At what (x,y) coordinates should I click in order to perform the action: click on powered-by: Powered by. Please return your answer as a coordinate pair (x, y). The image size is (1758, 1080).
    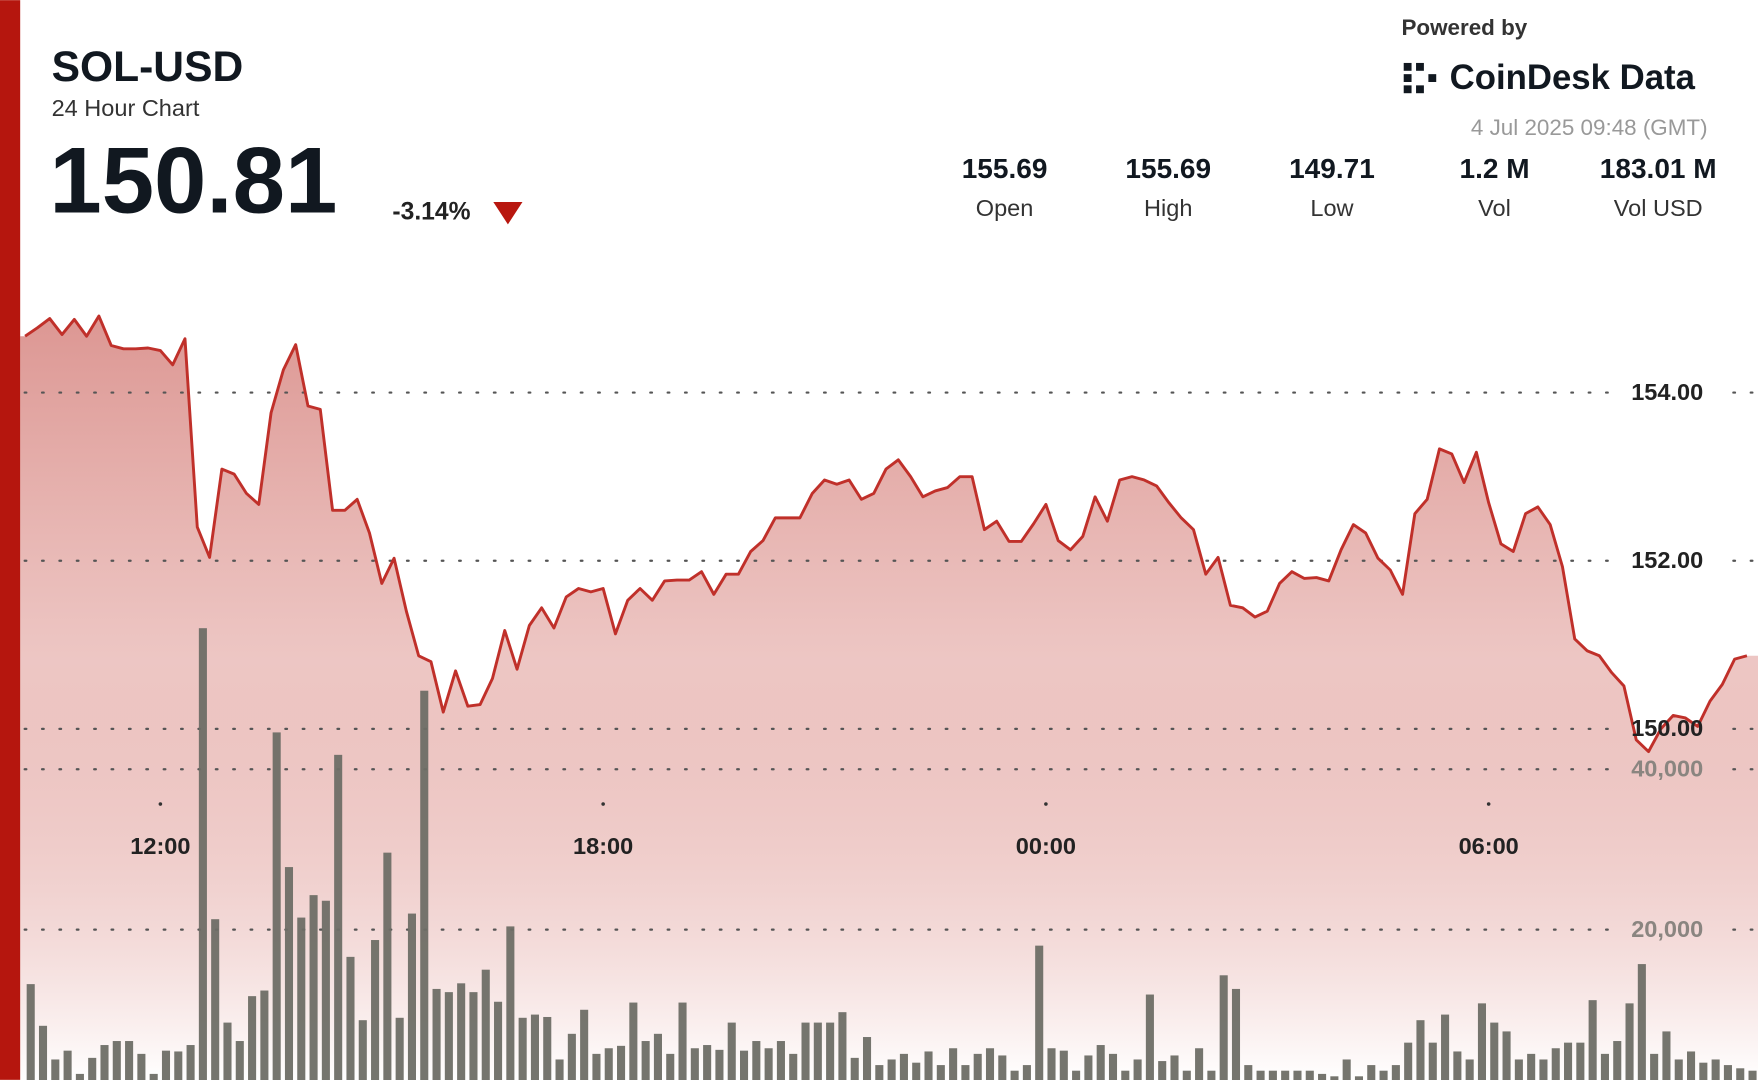
    Looking at the image, I should click on (1464, 27).